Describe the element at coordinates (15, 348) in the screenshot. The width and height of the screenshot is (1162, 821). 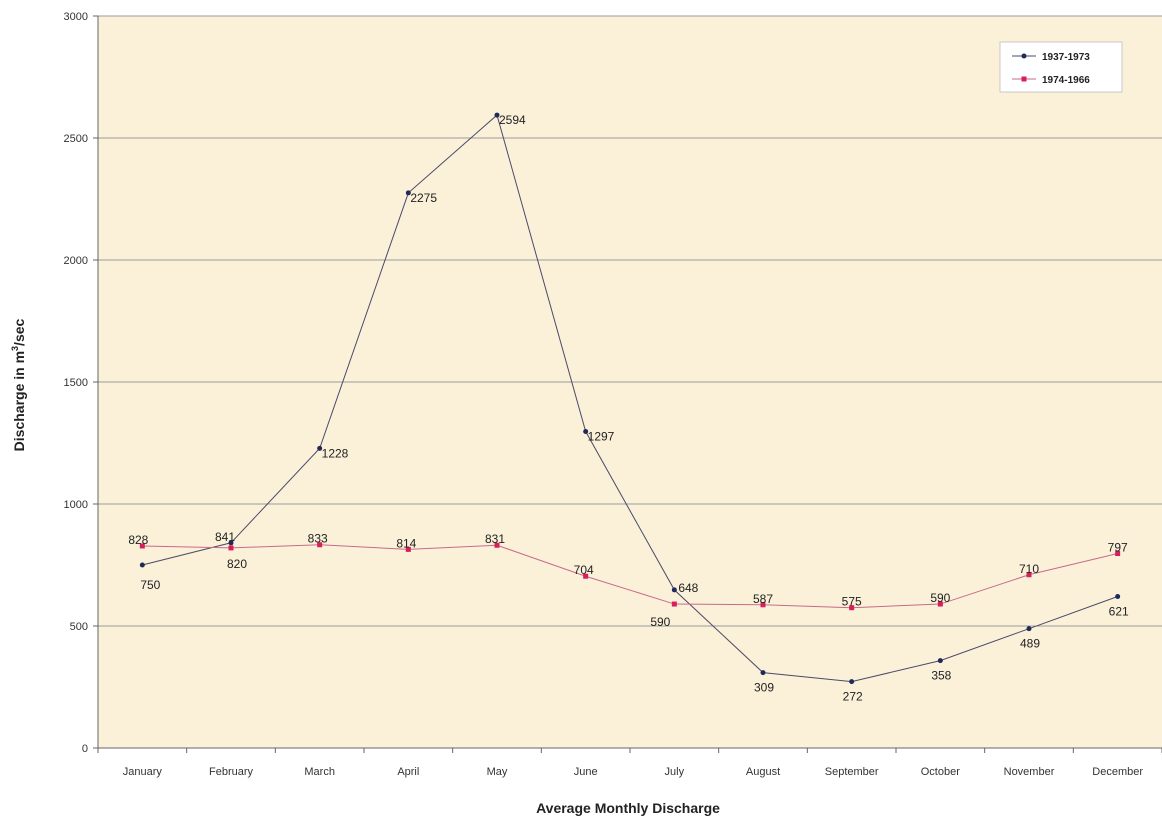
I see `y-axis-title-sup: 3` at that location.